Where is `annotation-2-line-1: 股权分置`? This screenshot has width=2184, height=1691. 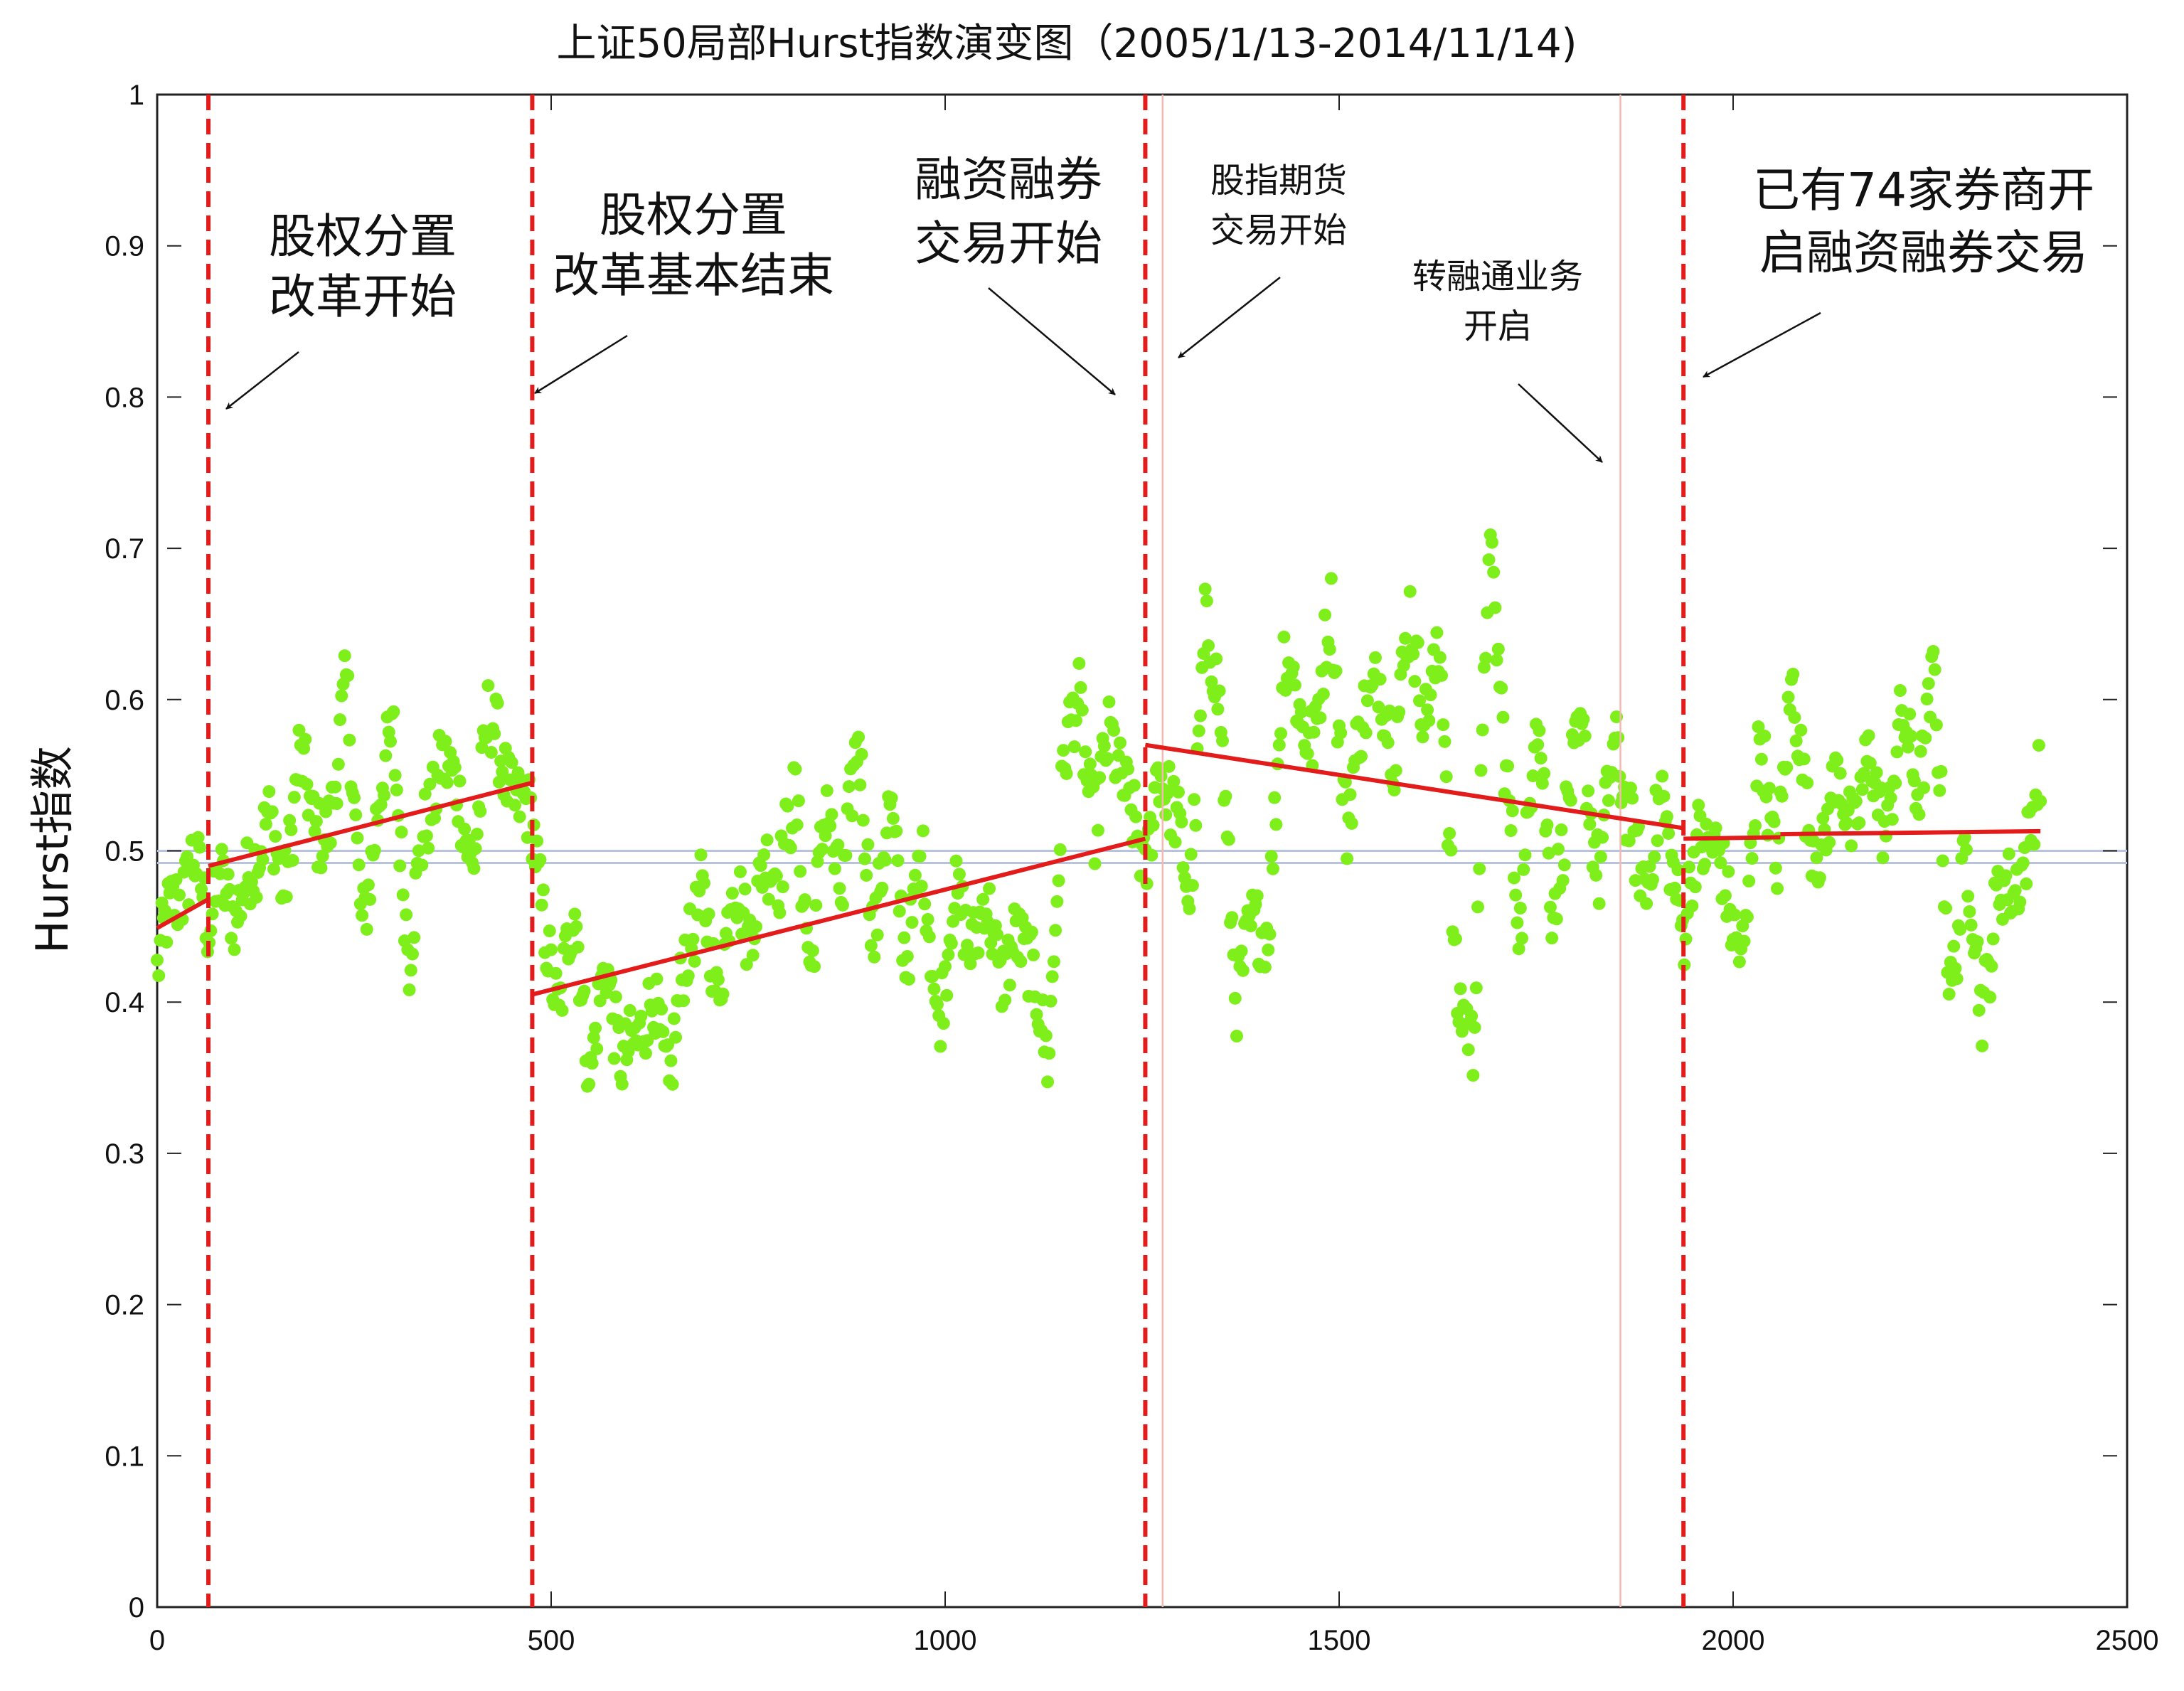
annotation-2-line-1: 股权分置 is located at coordinates (693, 215).